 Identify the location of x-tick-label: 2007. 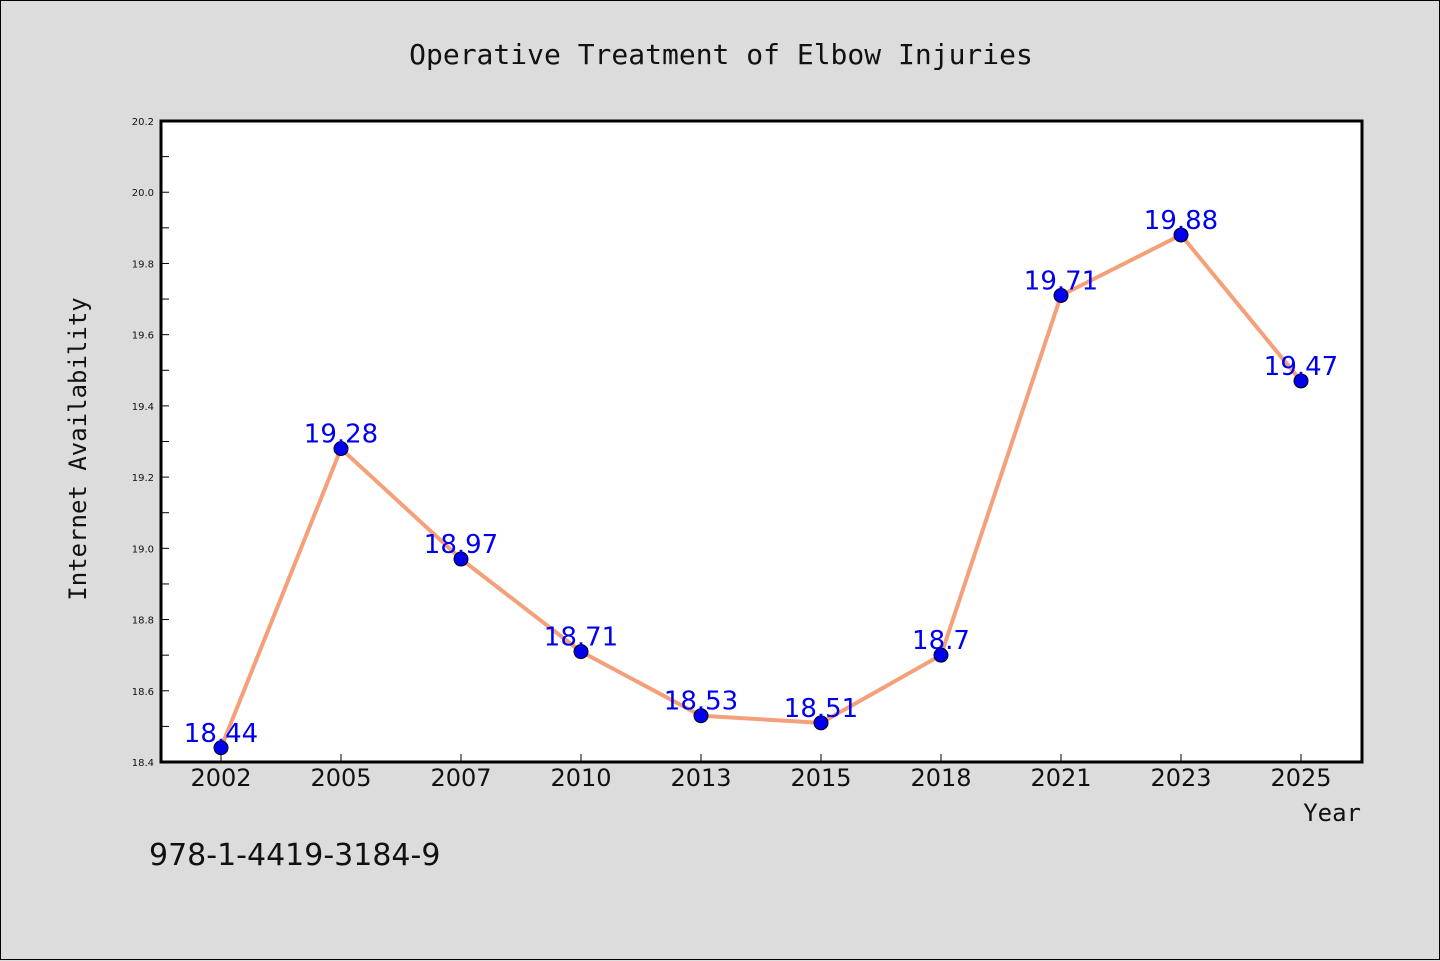
(460, 778).